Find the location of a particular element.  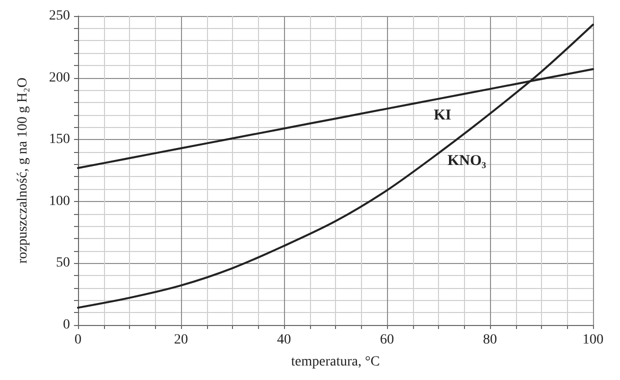

y-axis-title: rozpuszczalność, g na 100 g H₂O is located at coordinates (23, 170).